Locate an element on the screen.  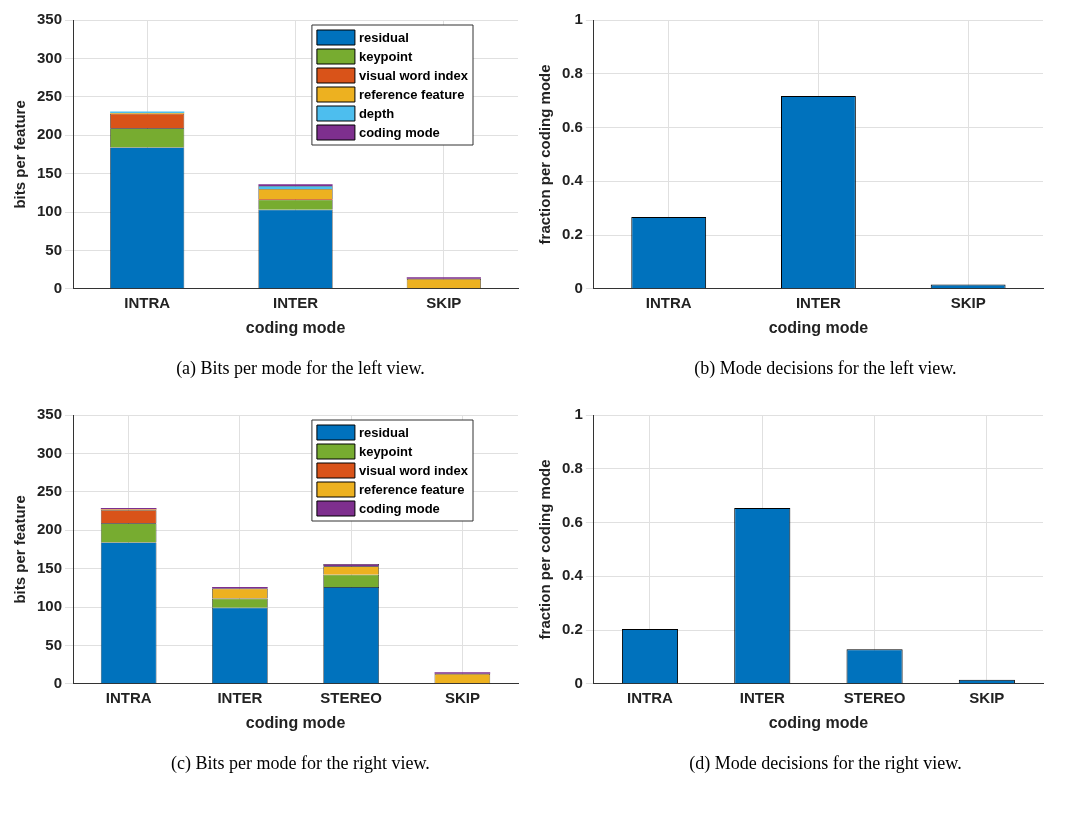
legend-label: depth is located at coordinates (376, 113).